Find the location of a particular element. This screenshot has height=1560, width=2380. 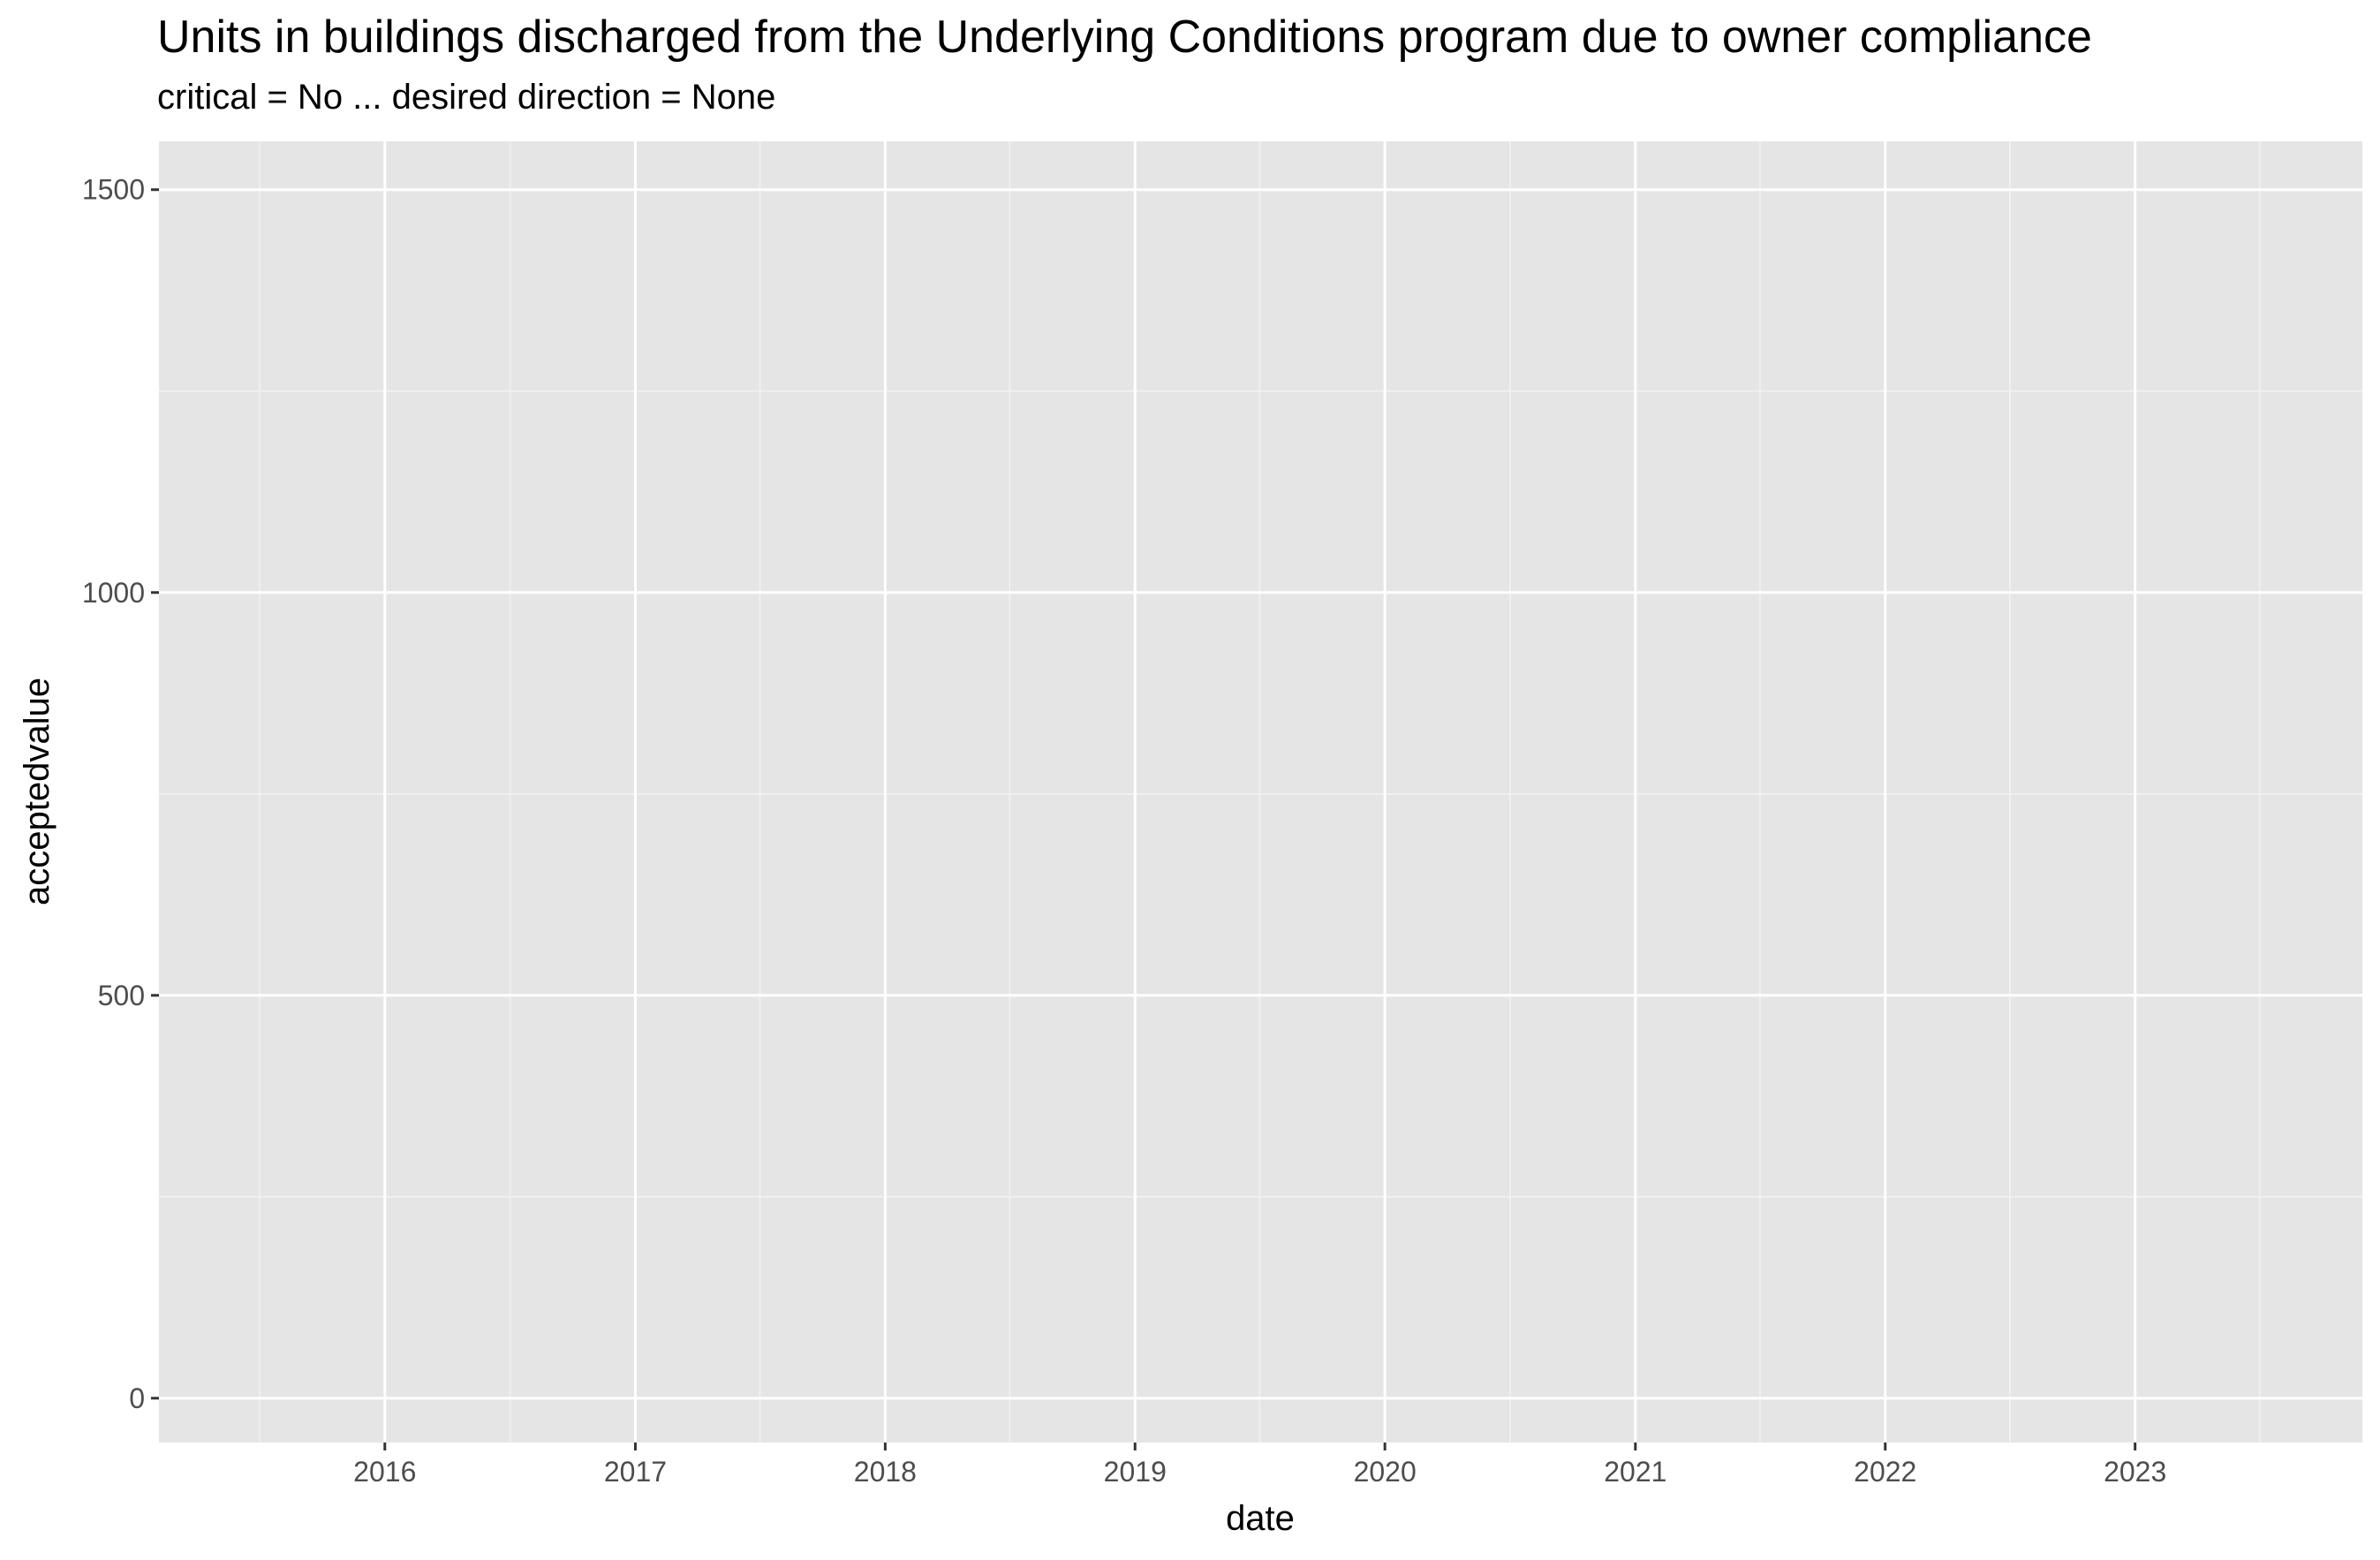

x-tick-label: 2021 is located at coordinates (1635, 1472).